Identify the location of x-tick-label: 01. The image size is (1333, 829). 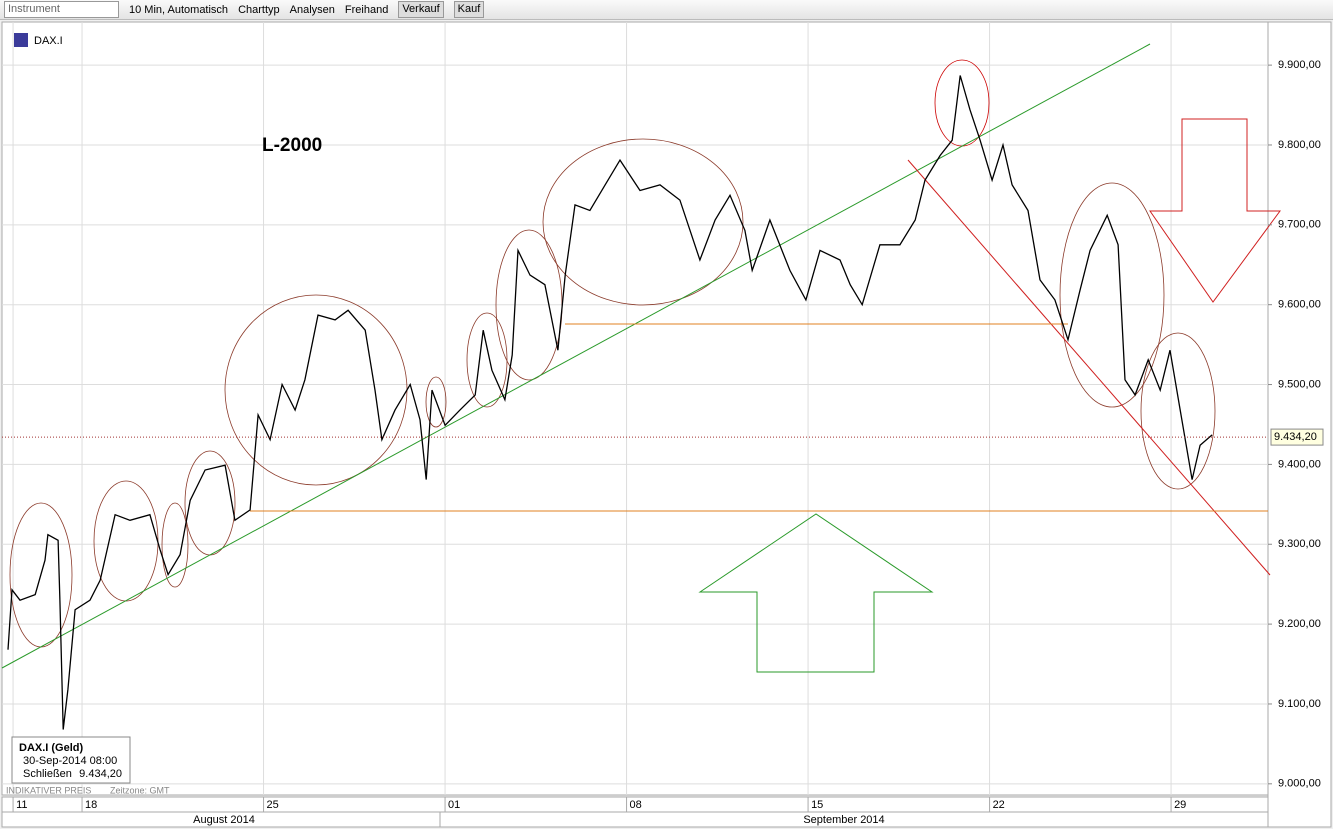
(454, 805).